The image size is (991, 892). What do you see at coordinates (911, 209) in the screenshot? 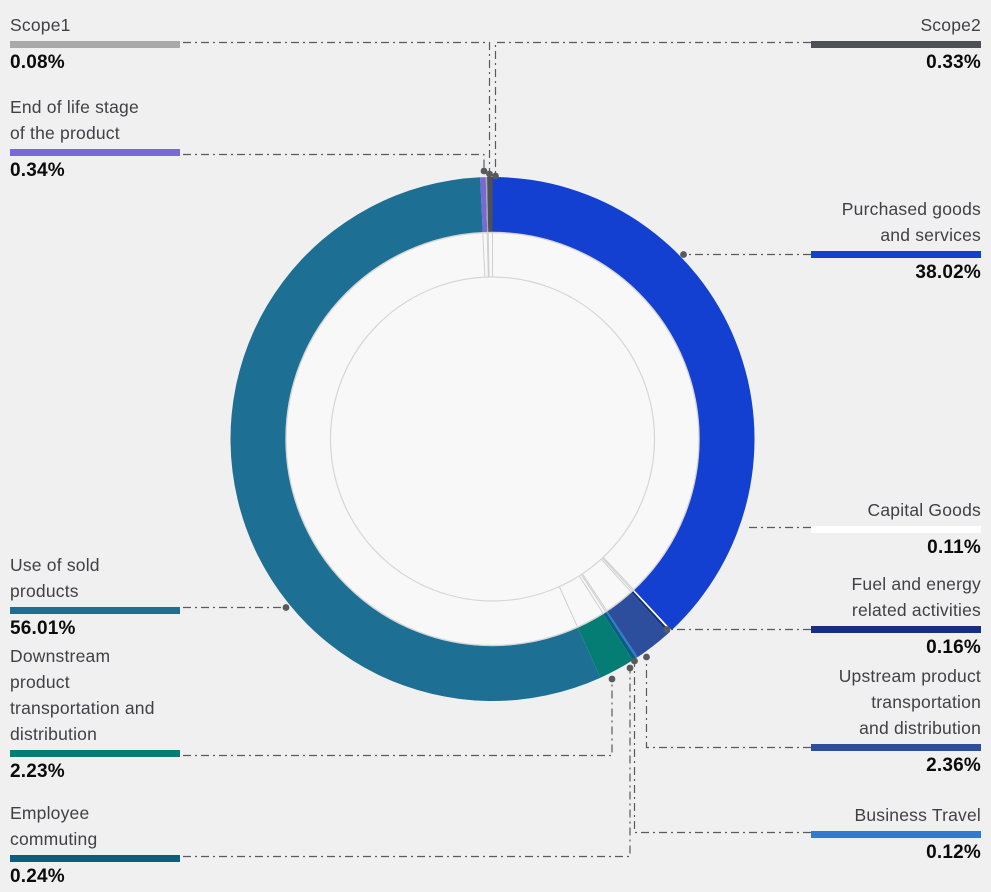
I see `callout-label-line: Purchased goods` at bounding box center [911, 209].